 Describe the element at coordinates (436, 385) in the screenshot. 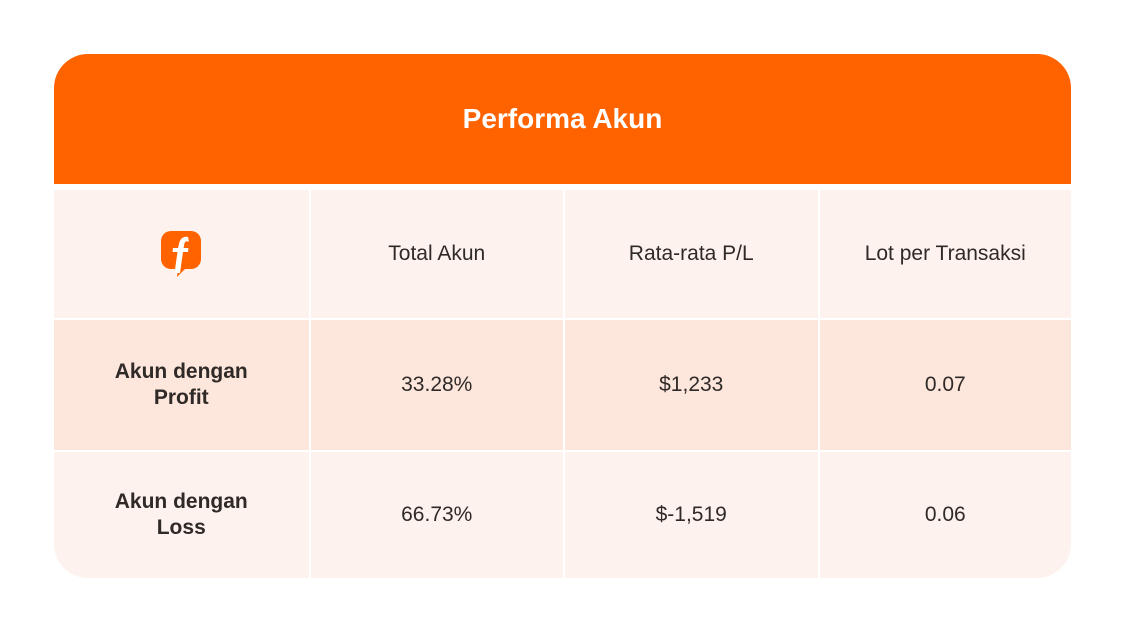

I see `total-akun-value: 33.28%` at that location.